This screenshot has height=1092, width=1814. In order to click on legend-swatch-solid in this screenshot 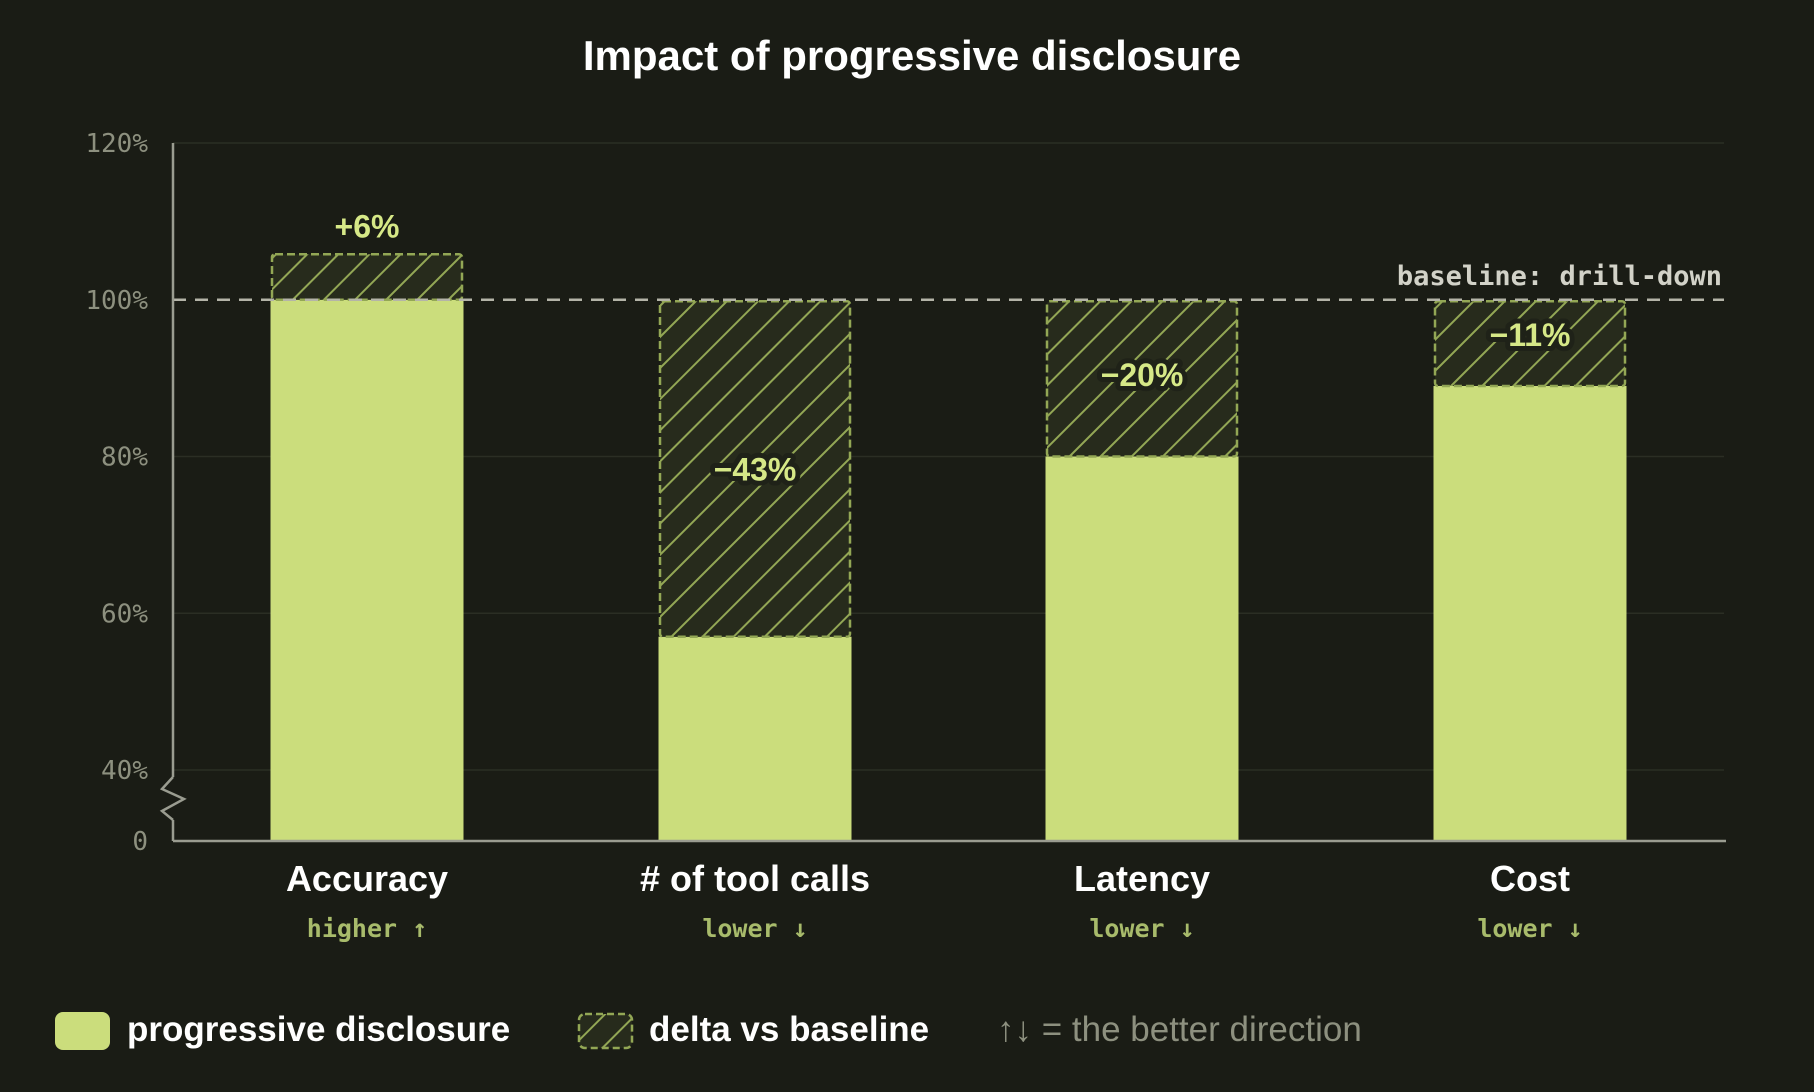, I will do `click(82, 1031)`.